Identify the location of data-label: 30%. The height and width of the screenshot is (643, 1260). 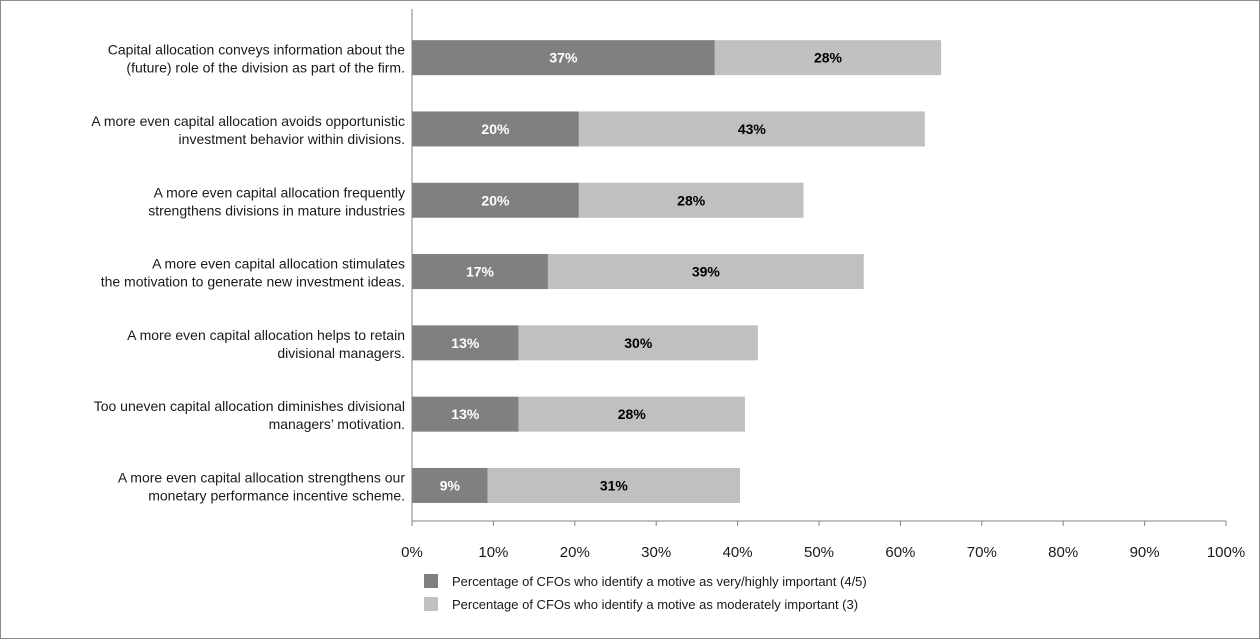
(638, 343).